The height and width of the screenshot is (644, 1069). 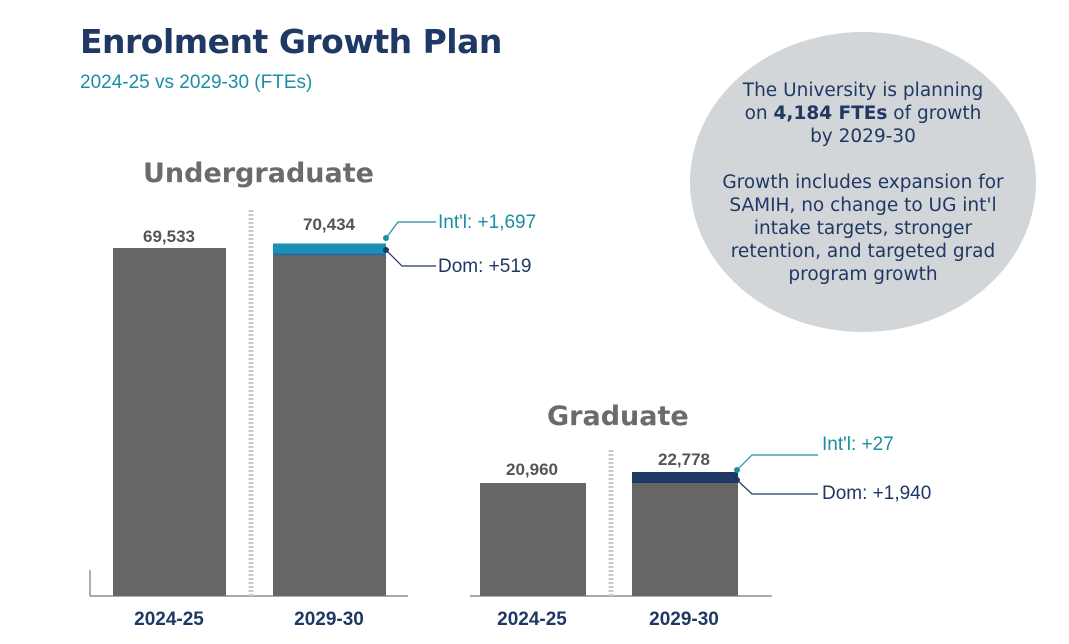 I want to click on grad-dom-leader, so click(x=777, y=487).